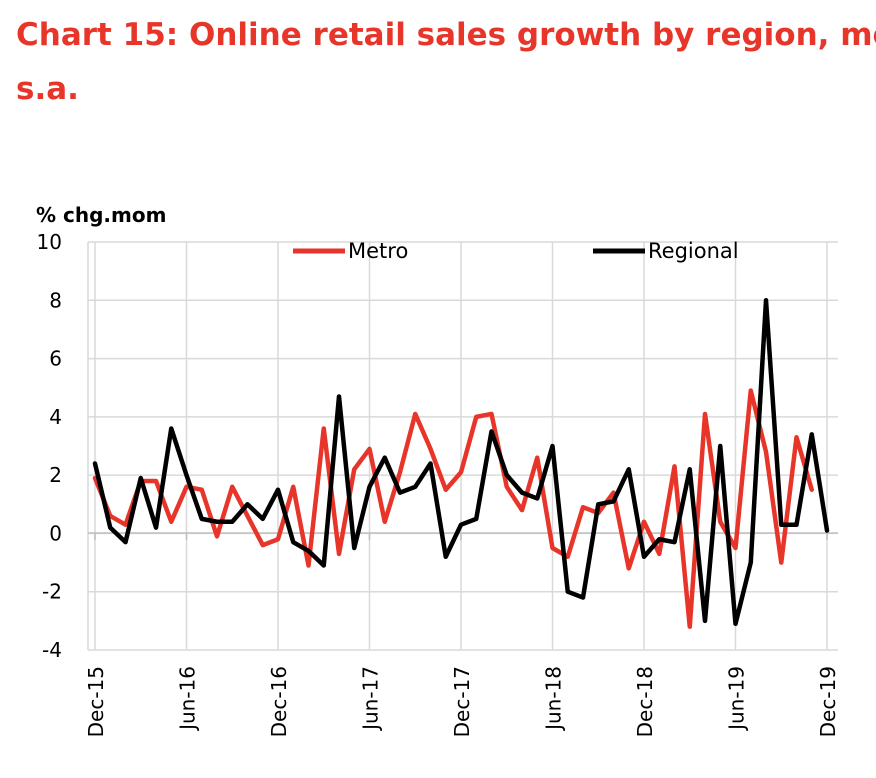 The height and width of the screenshot is (778, 876). Describe the element at coordinates (516, 251) in the screenshot. I see `legend: Metro Regional` at that location.